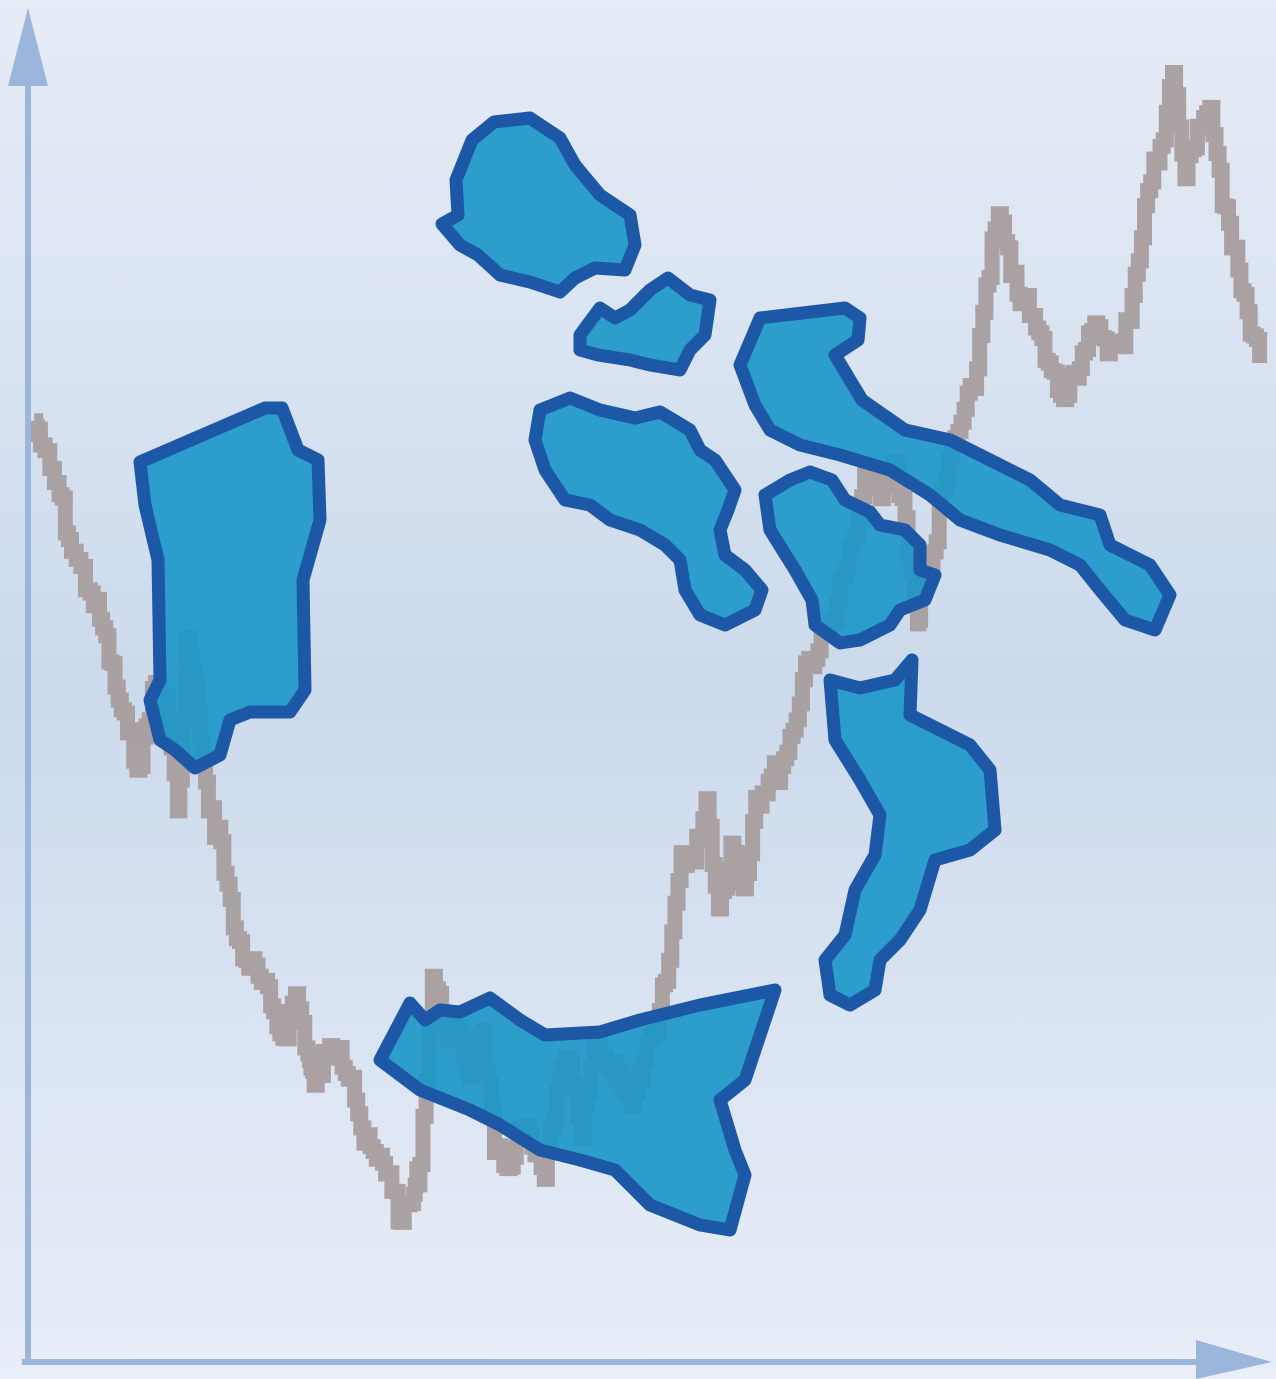 The image size is (1276, 1379). What do you see at coordinates (645, 324) in the screenshot?
I see `region-umbria` at bounding box center [645, 324].